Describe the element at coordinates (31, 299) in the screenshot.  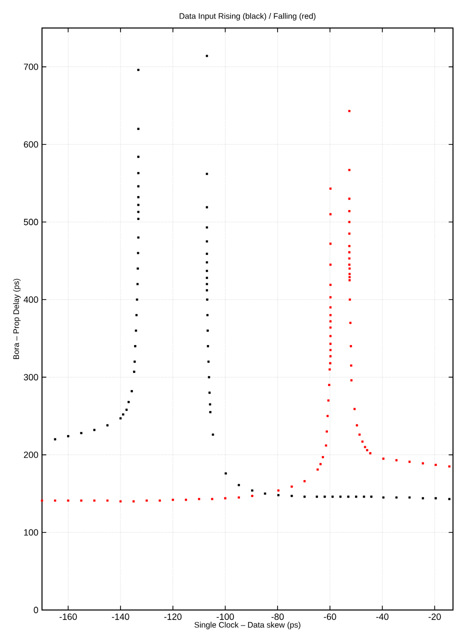
I see `y-tick-label: 400` at that location.